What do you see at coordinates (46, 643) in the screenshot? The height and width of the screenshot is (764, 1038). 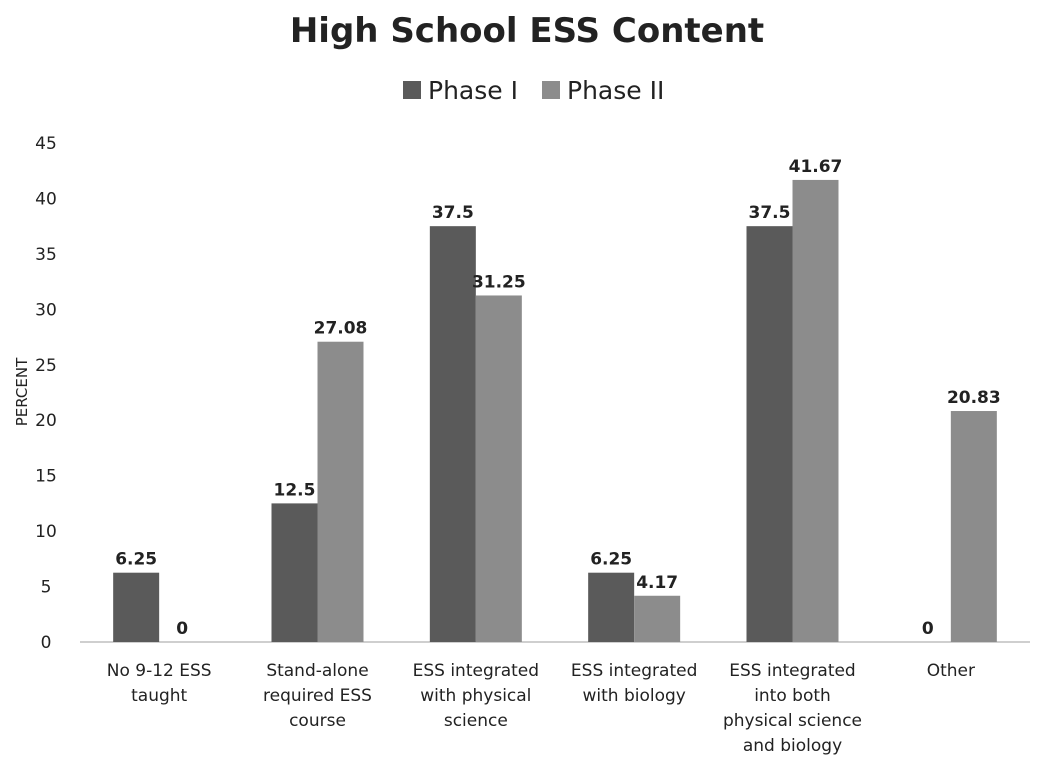 I see `y-tick-label: 0` at bounding box center [46, 643].